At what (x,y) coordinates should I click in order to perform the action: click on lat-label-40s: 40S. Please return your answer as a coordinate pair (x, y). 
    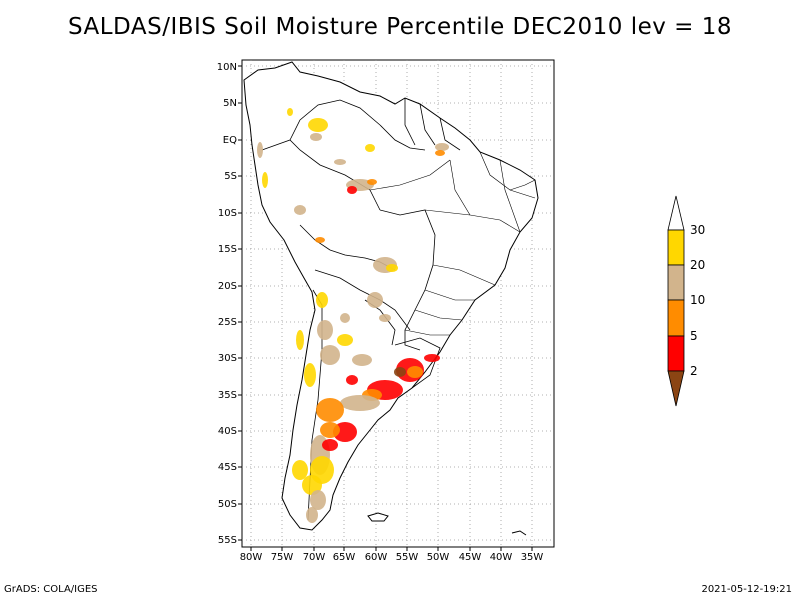
    Looking at the image, I should click on (227, 431).